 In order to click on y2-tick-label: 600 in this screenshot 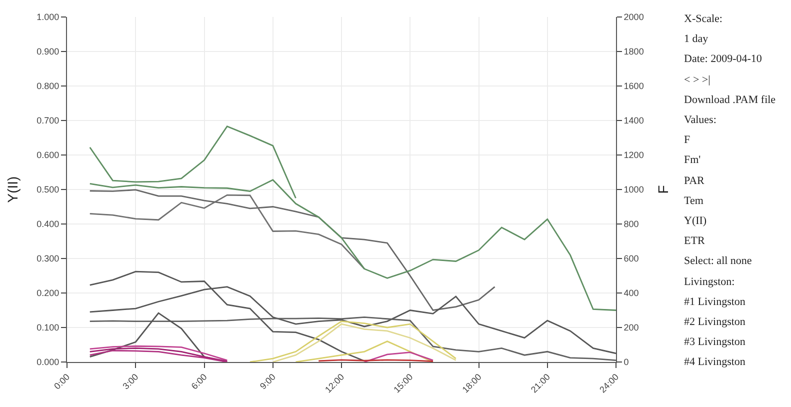, I will do `click(631, 259)`.